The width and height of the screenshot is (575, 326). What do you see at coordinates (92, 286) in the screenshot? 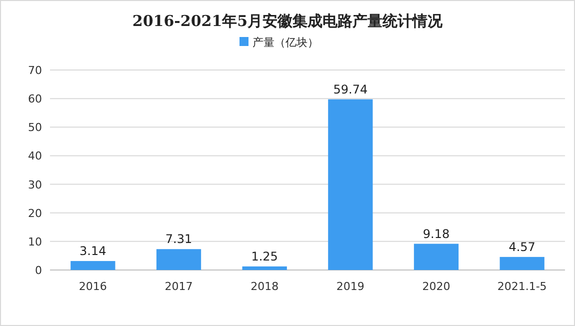
I see `x-tick-label: 2016` at bounding box center [92, 286].